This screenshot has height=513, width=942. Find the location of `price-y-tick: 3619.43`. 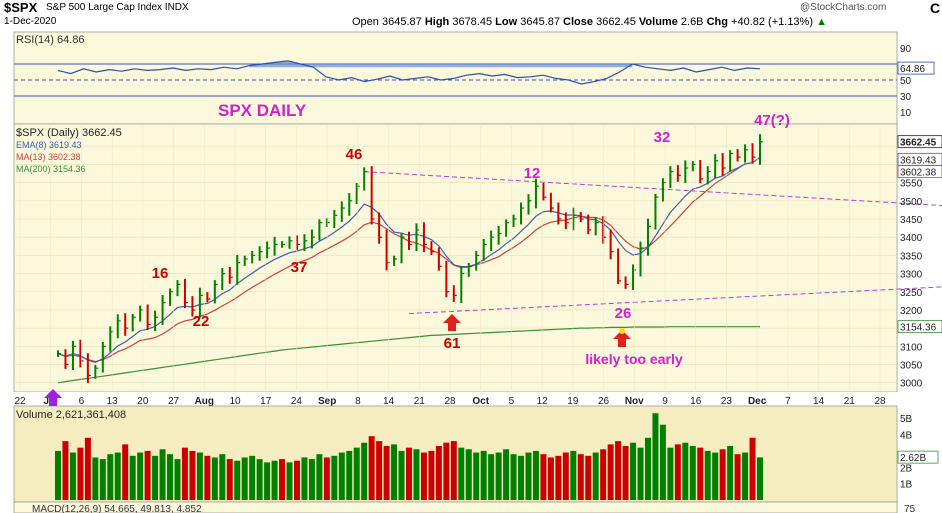

price-y-tick: 3619.43 is located at coordinates (918, 160).